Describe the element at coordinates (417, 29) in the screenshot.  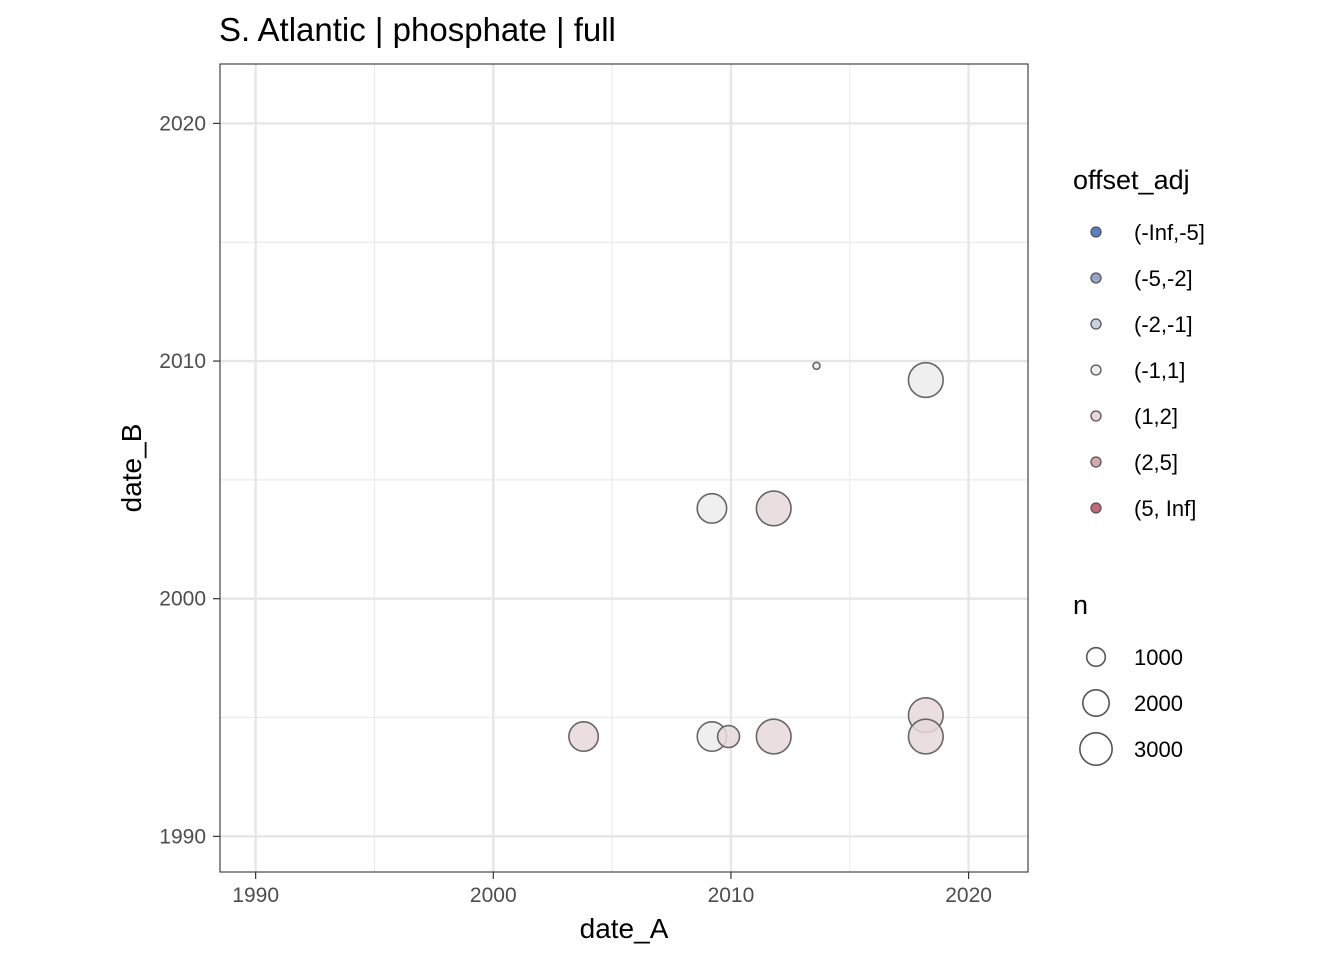
I see `chart-title: S. Atlantic | phosphate | full` at that location.